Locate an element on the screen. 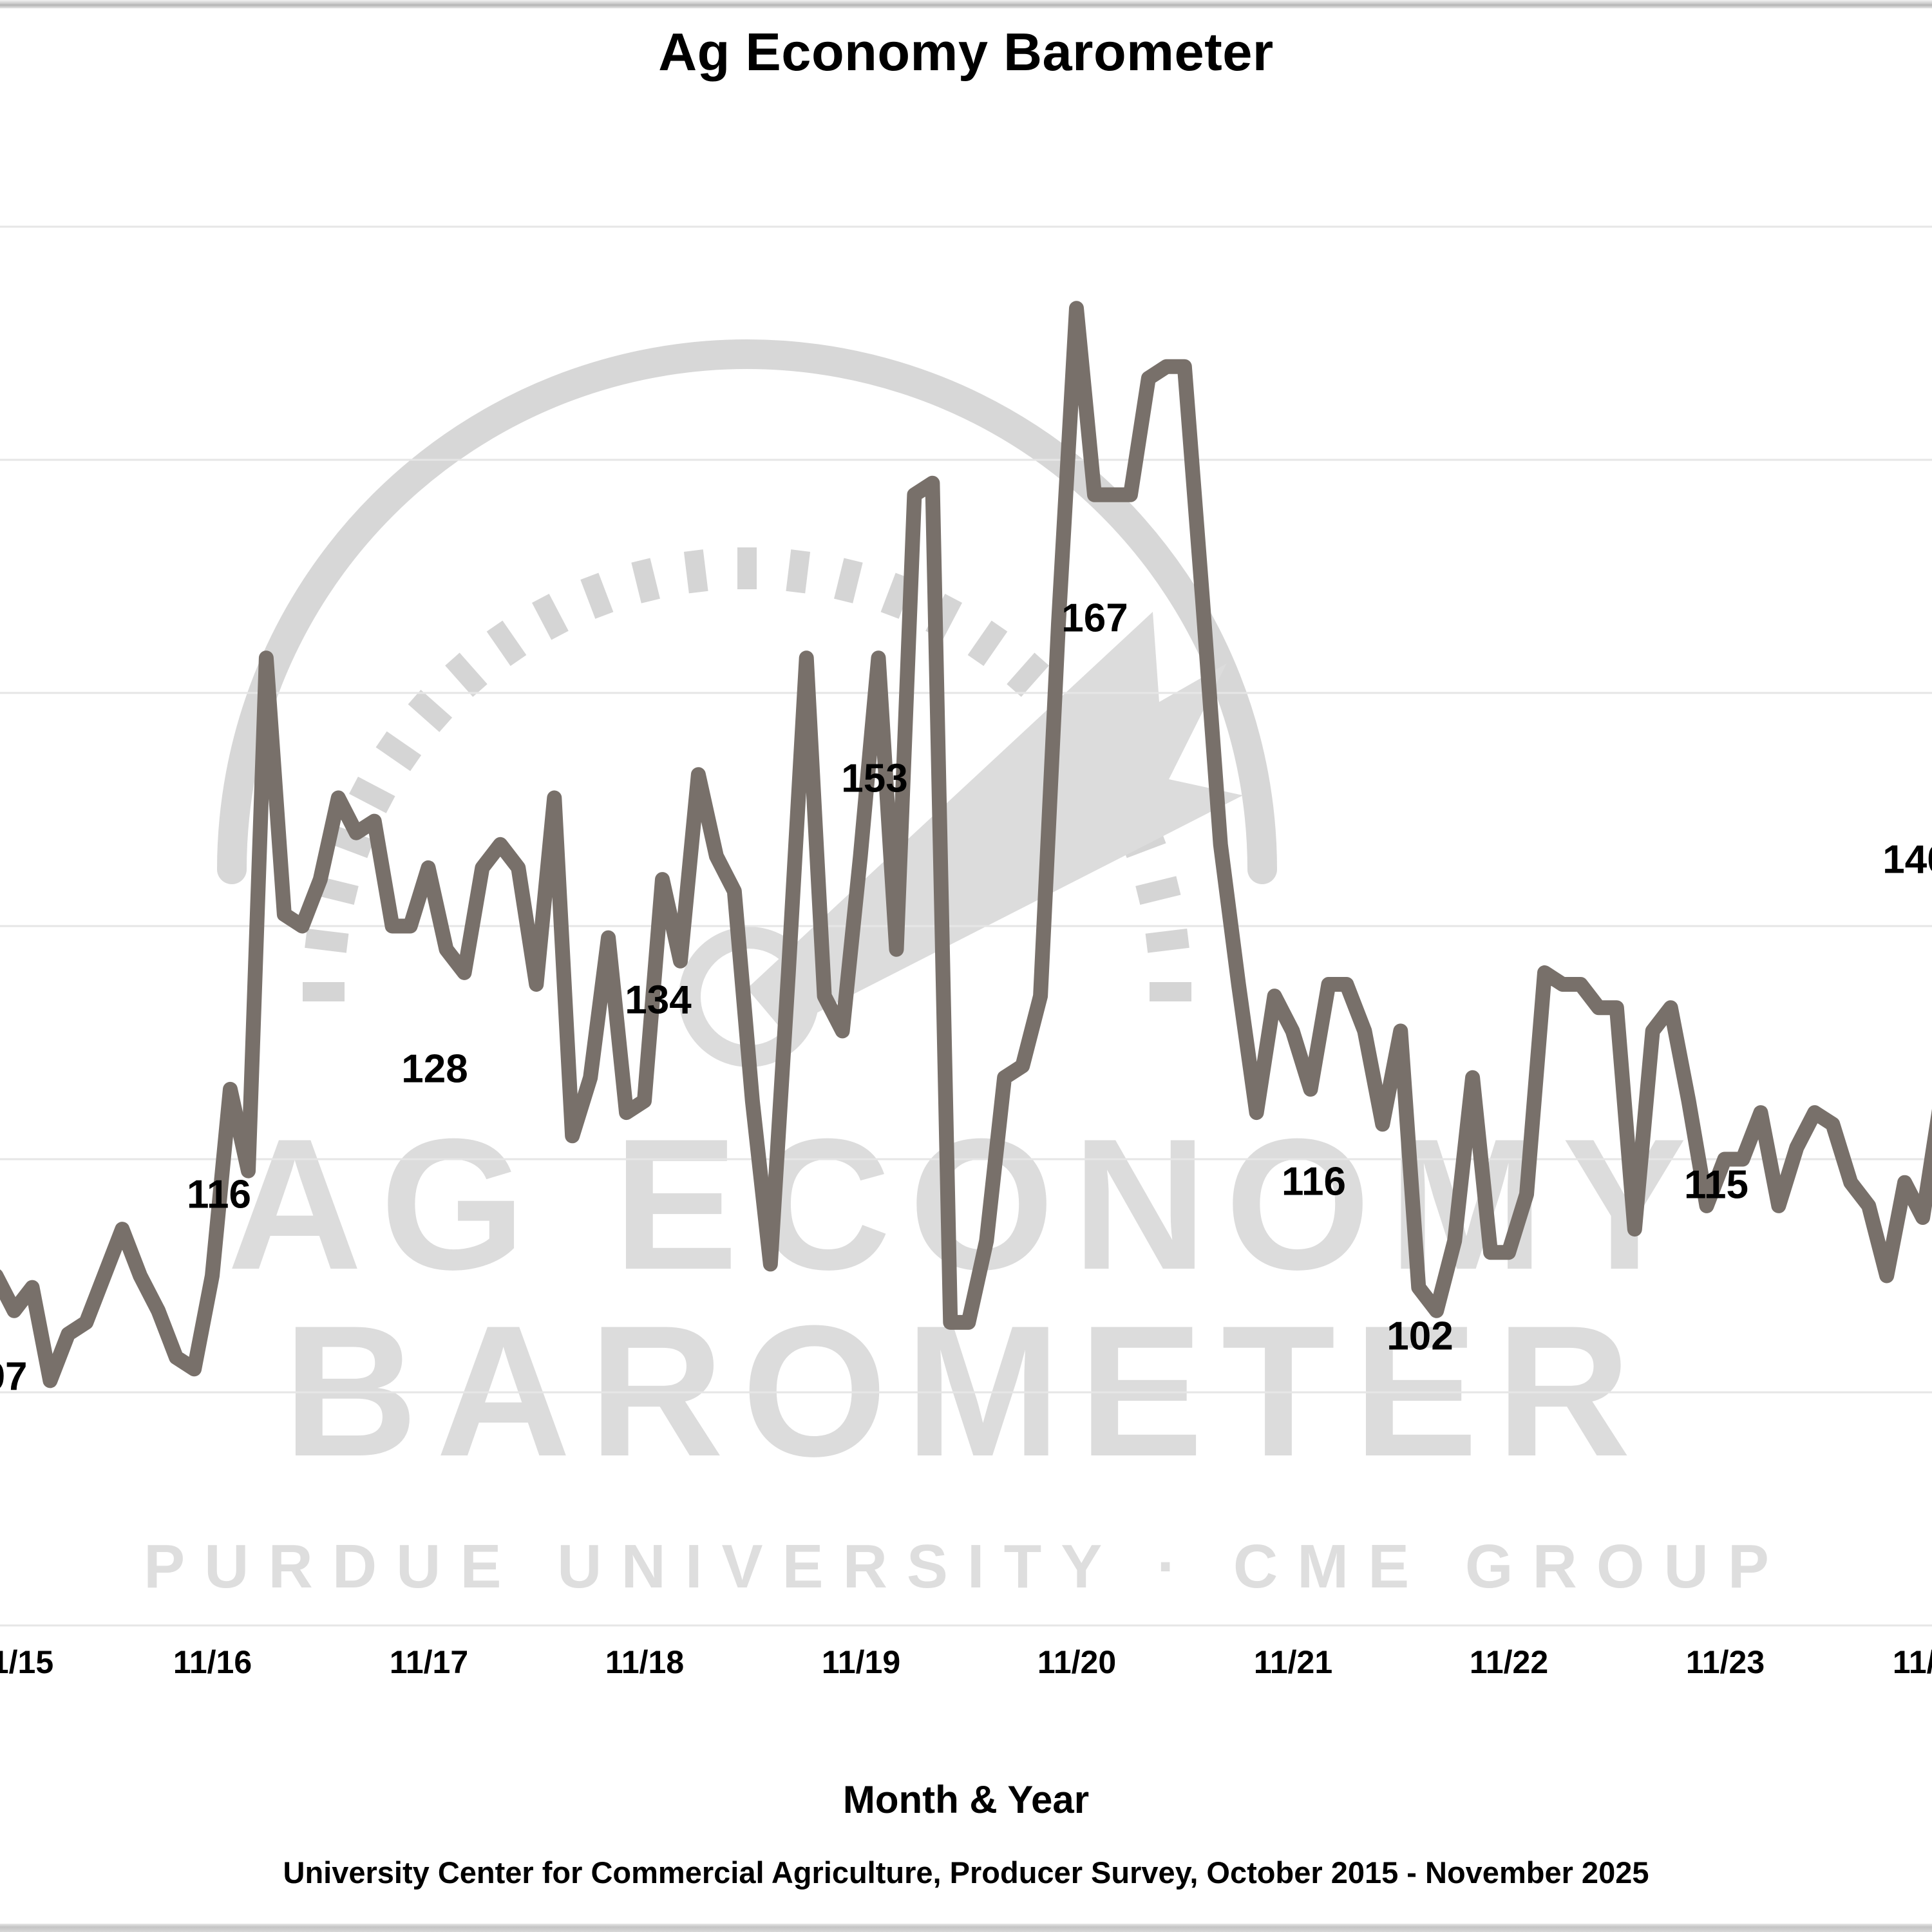 The image size is (1932, 1932). x-axis-tick-11-23: 11/23 is located at coordinates (1725, 1662).